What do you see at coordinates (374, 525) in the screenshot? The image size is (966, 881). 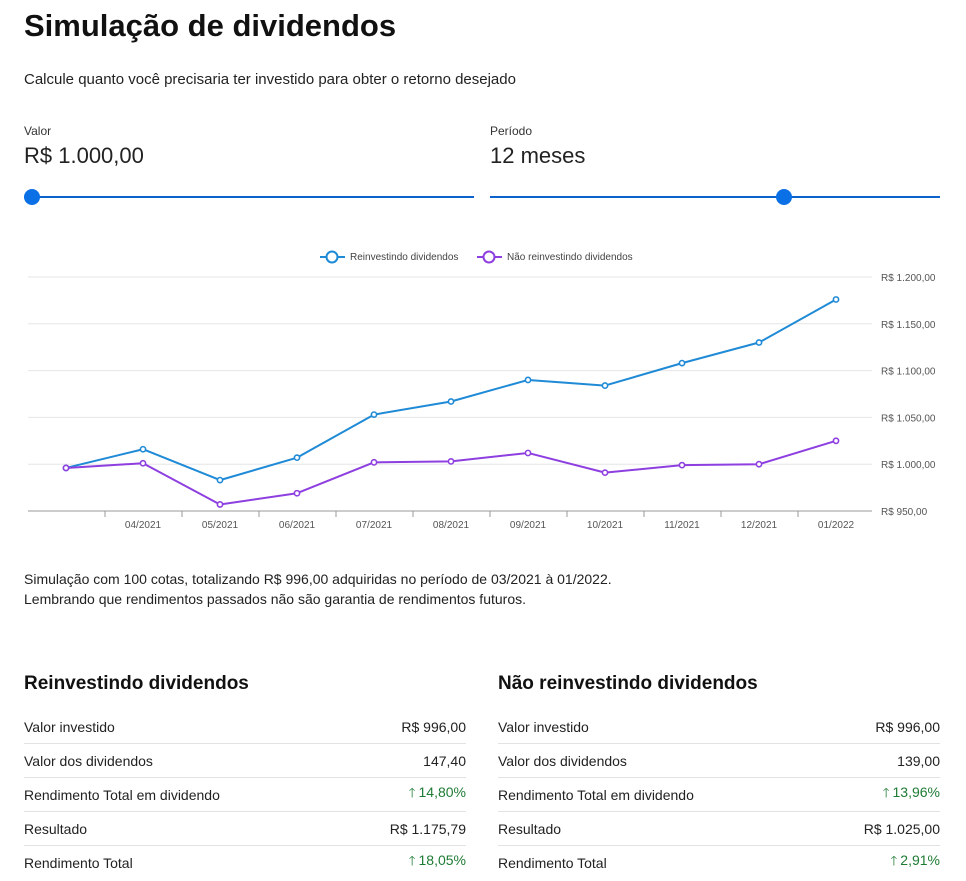 I see `x-tick-label: 07/2021` at bounding box center [374, 525].